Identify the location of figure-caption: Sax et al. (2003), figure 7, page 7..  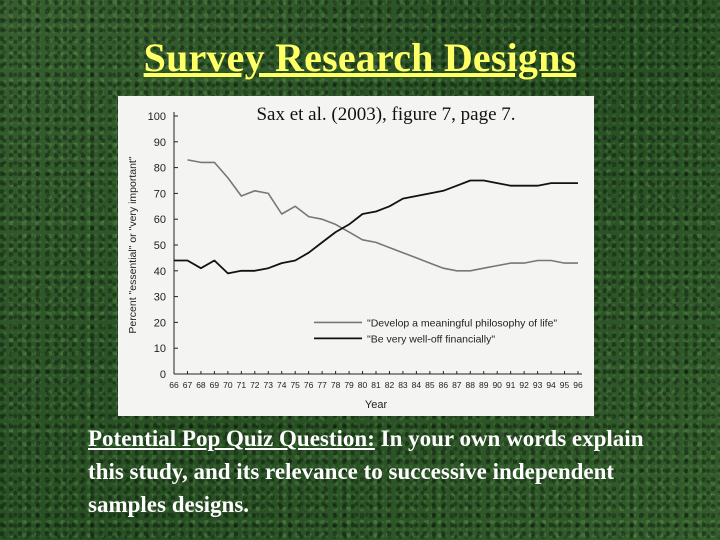
(386, 114).